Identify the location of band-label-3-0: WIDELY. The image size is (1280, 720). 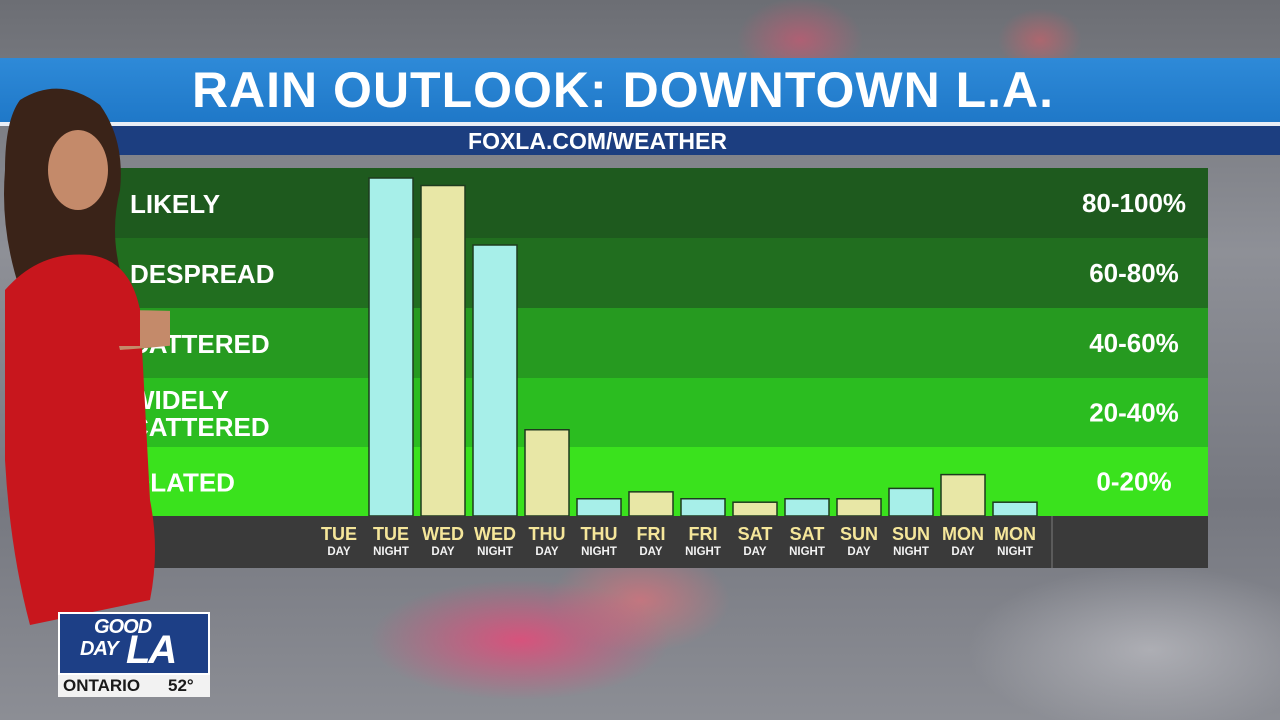
(179, 400).